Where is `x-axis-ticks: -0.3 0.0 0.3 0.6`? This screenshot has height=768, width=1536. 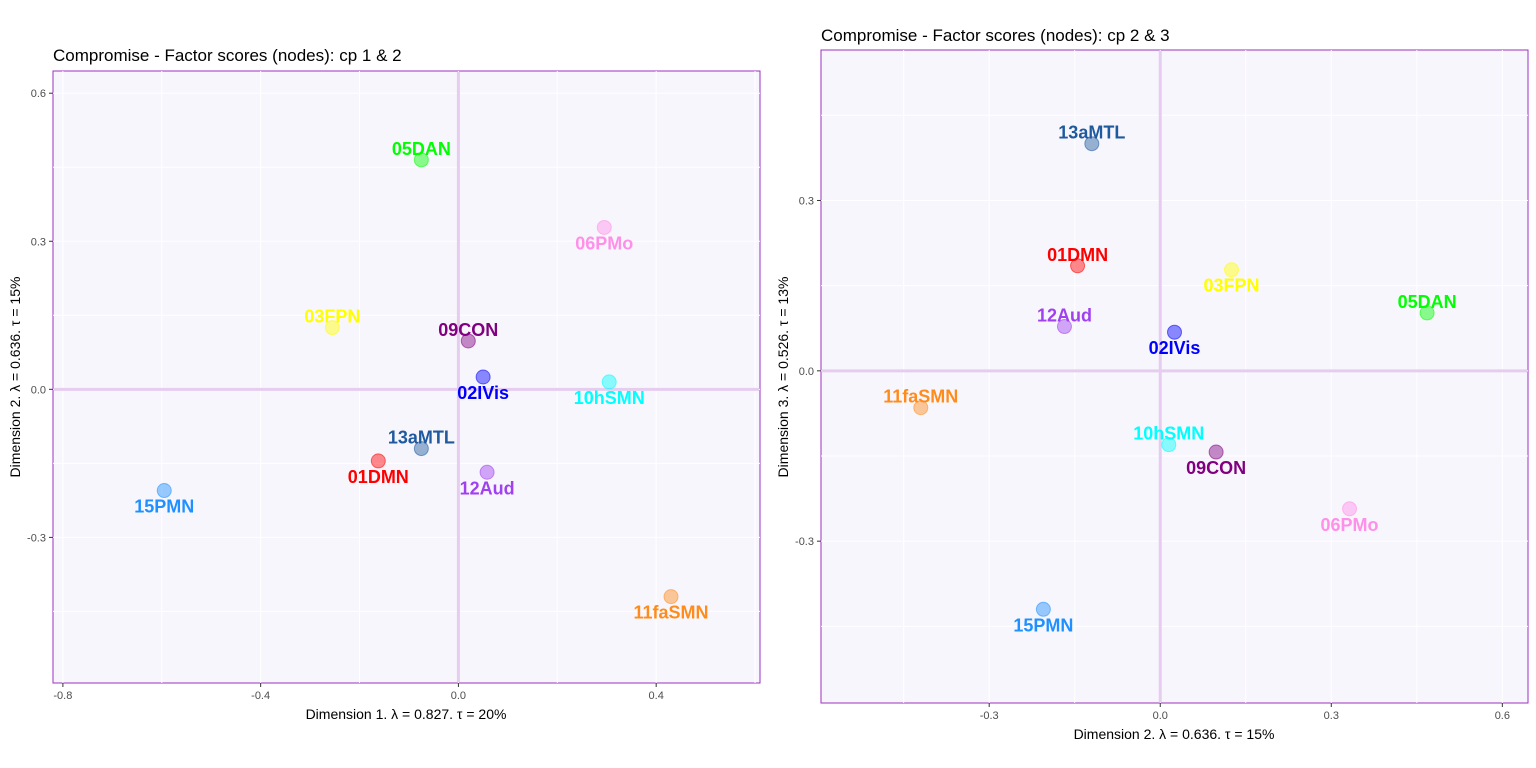
x-axis-ticks: -0.3 0.0 0.3 0.6 is located at coordinates (1245, 712).